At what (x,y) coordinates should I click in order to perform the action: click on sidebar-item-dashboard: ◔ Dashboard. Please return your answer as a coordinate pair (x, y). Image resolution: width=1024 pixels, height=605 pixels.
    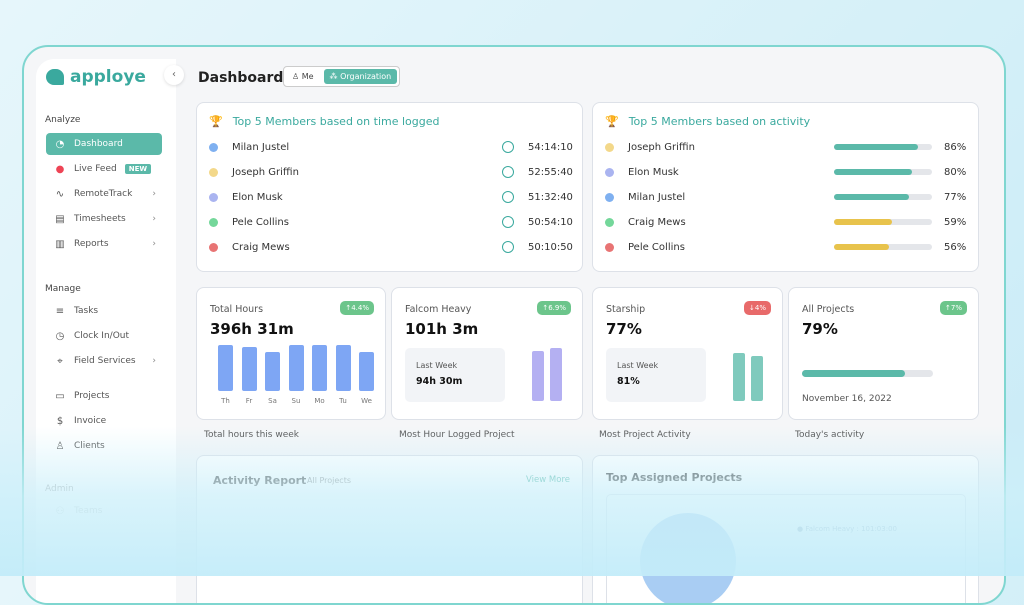
    Looking at the image, I should click on (104, 144).